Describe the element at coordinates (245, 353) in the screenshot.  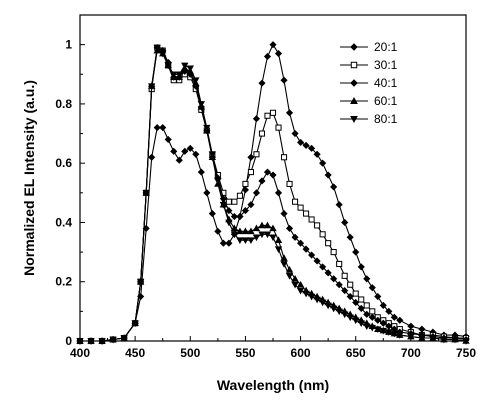
I see `x-tick-label: 550` at that location.